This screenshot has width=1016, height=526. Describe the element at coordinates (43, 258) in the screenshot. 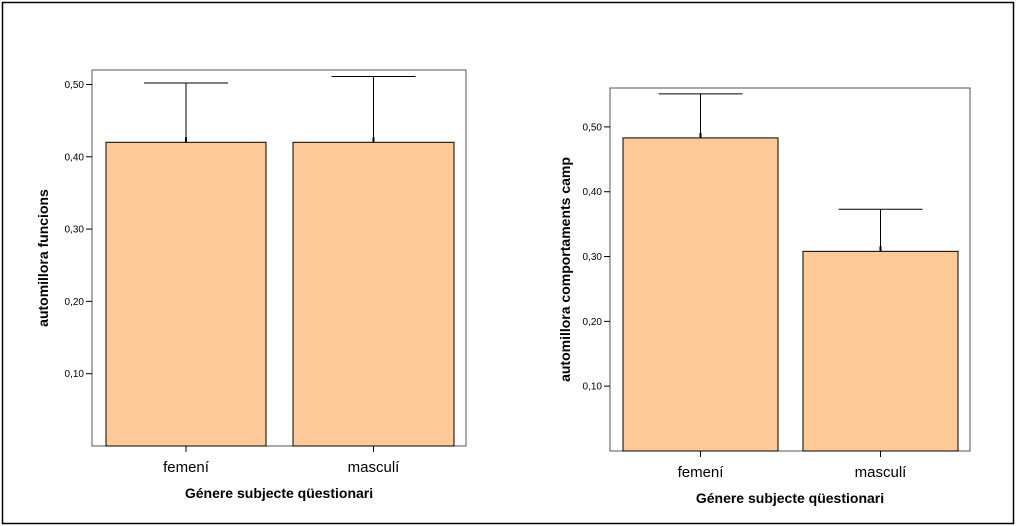

I see `y-axis-title: automillora funcions` at that location.